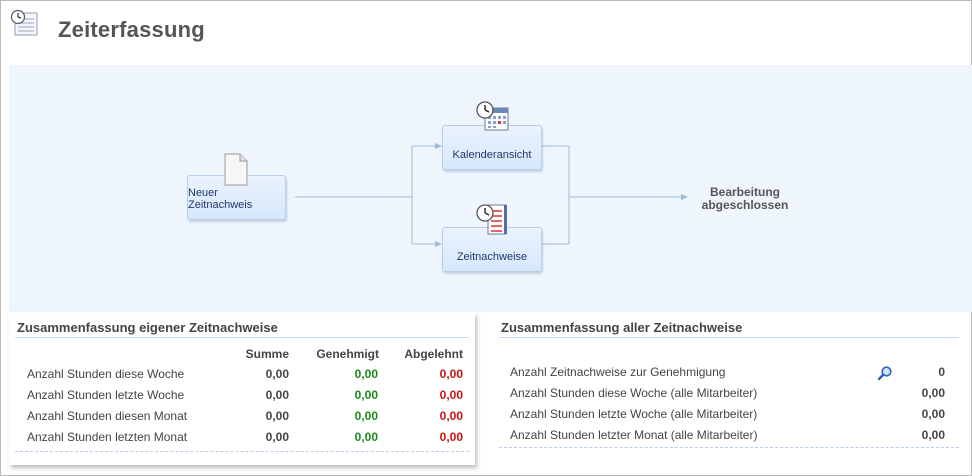 The image size is (972, 476). I want to click on row-label: Anzahl Zeitnachweise zur Genehmigung, so click(618, 372).